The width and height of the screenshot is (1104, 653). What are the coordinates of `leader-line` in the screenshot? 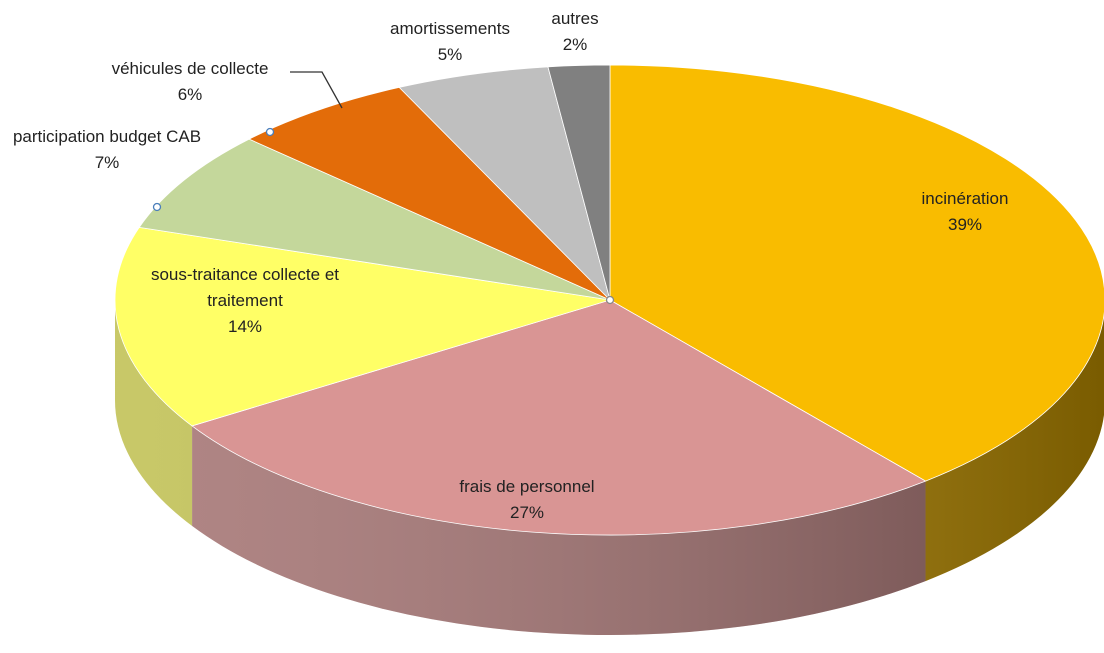 It's located at (316, 90).